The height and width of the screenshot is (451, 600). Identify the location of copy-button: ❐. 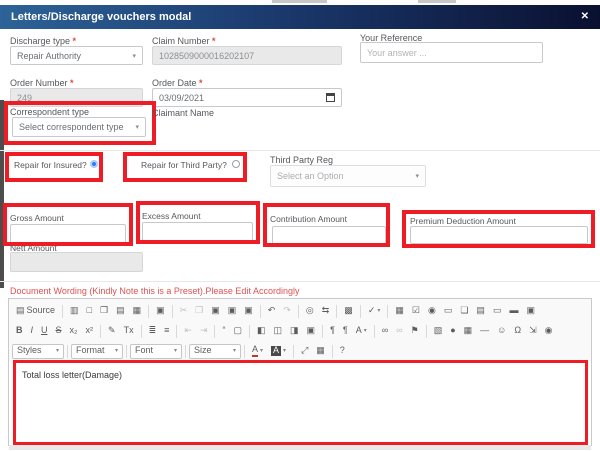
(199, 311).